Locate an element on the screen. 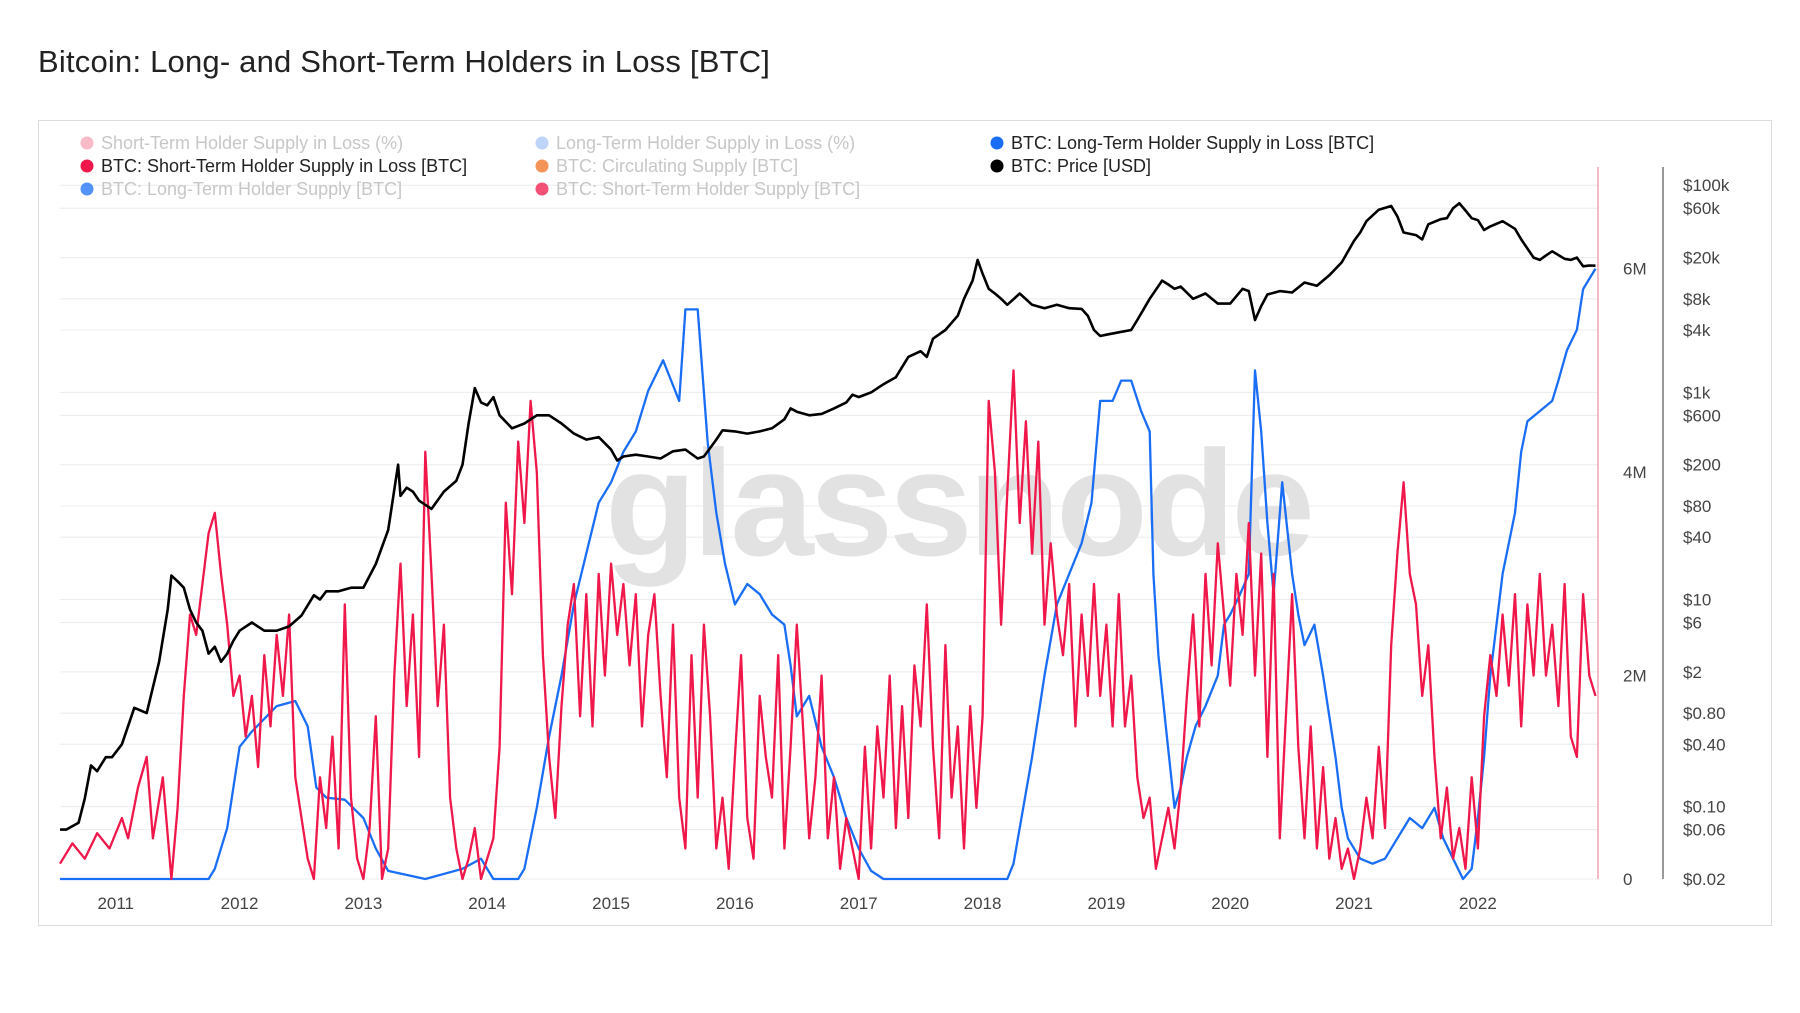  watermark: glassnode is located at coordinates (958, 503).